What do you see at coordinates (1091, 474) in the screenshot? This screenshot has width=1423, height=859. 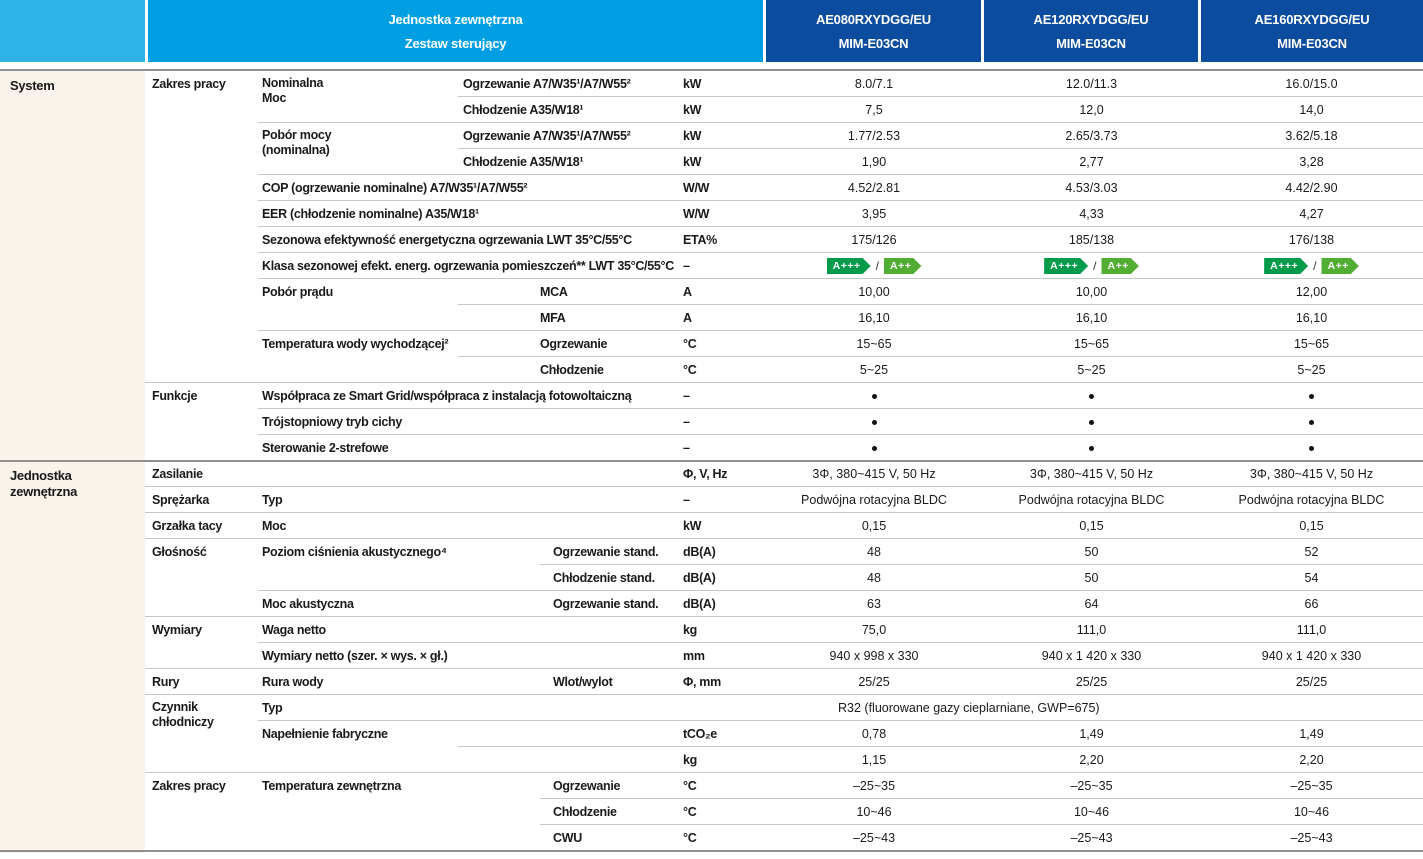 I see `value-cell: 3Φ, 380~415 V, 50 Hz` at bounding box center [1091, 474].